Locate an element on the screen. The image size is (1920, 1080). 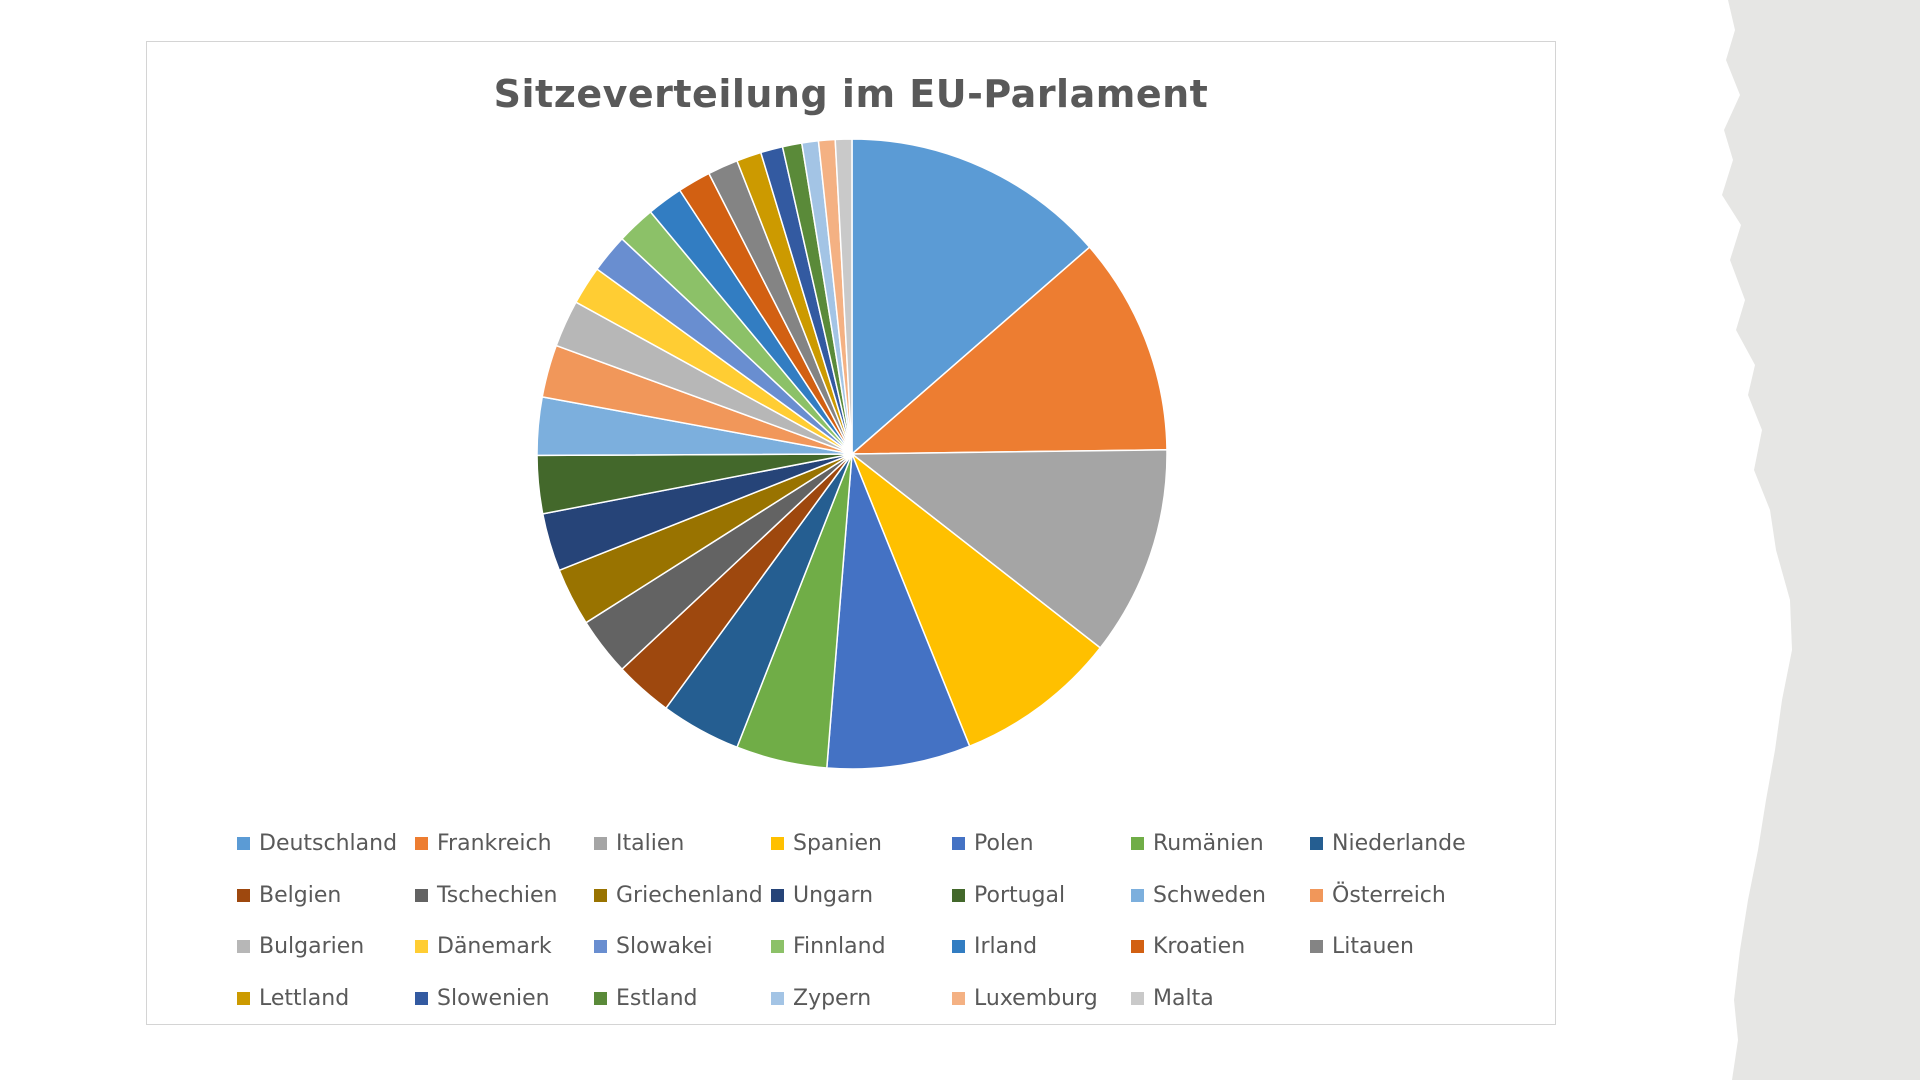
pie-slice-deutschland is located at coordinates (971, 297).